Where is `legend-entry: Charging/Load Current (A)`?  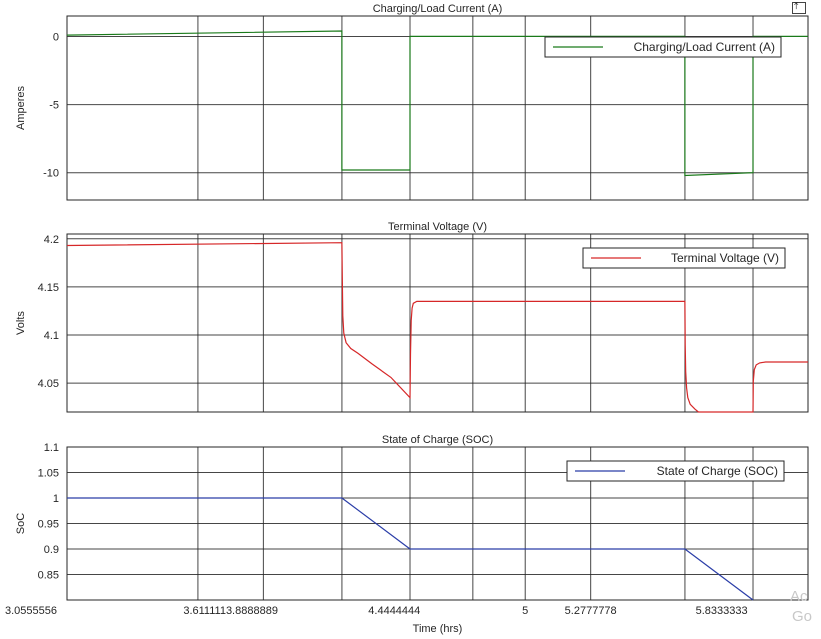 legend-entry: Charging/Load Current (A) is located at coordinates (704, 47).